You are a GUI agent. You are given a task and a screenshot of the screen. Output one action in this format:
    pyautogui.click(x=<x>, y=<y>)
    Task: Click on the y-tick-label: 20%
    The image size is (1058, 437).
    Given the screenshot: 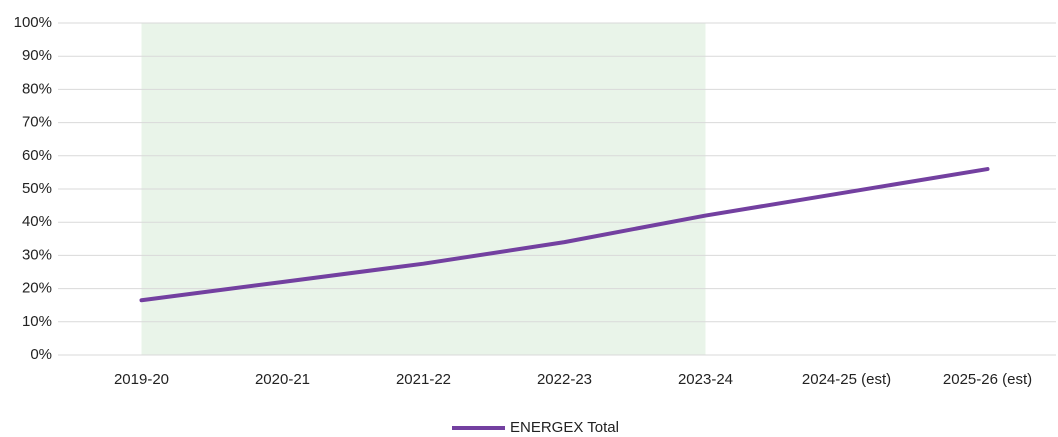 What is the action you would take?
    pyautogui.click(x=37, y=288)
    